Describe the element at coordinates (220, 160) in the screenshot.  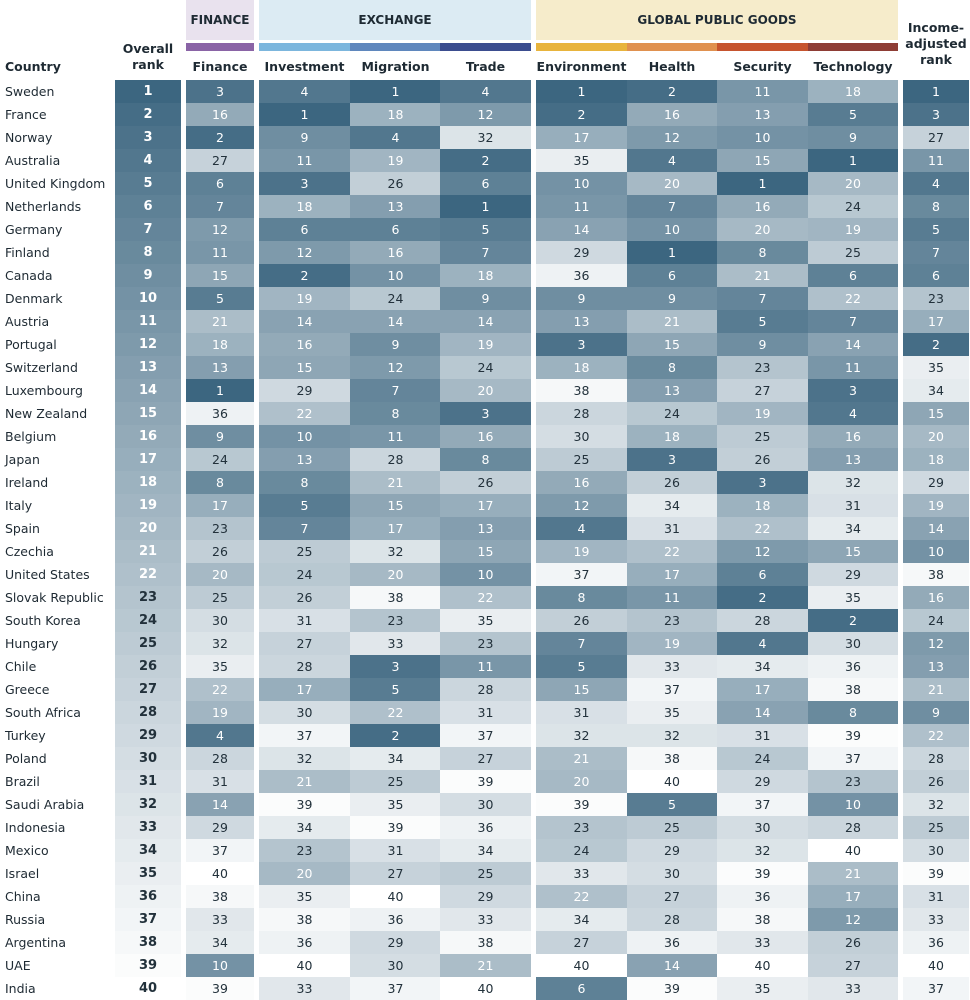
I see `cell-finance: 27` at that location.